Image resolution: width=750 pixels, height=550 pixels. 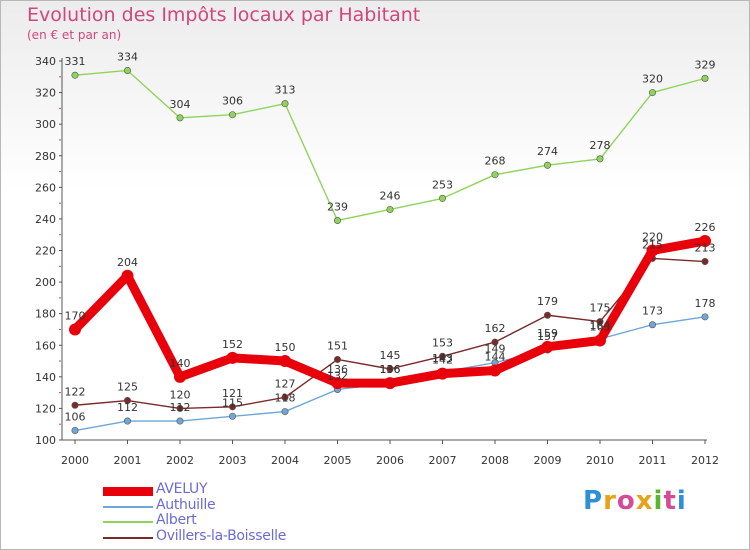 I want to click on data-label: 253, so click(x=442, y=184).